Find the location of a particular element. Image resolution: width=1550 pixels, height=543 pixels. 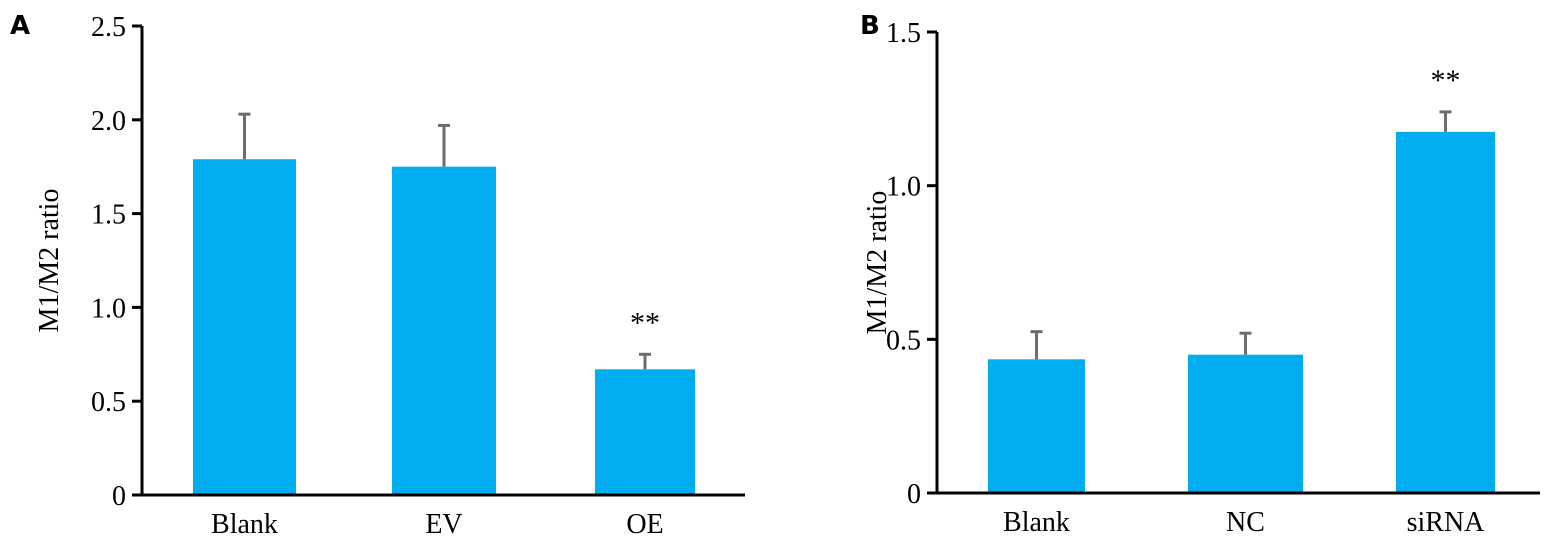

y-tick-label: 2.0 is located at coordinates (108, 121).